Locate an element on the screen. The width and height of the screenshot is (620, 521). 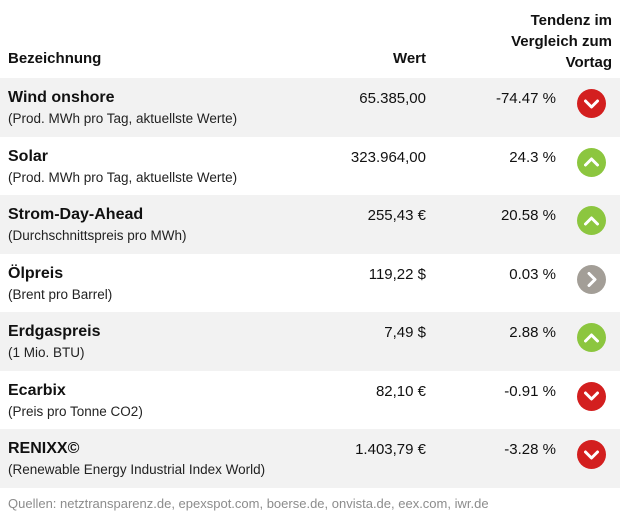
table-row: Erdgaspreis (1 Mio. BTU) 7,49 $ 2.88 % is located at coordinates (310, 341).